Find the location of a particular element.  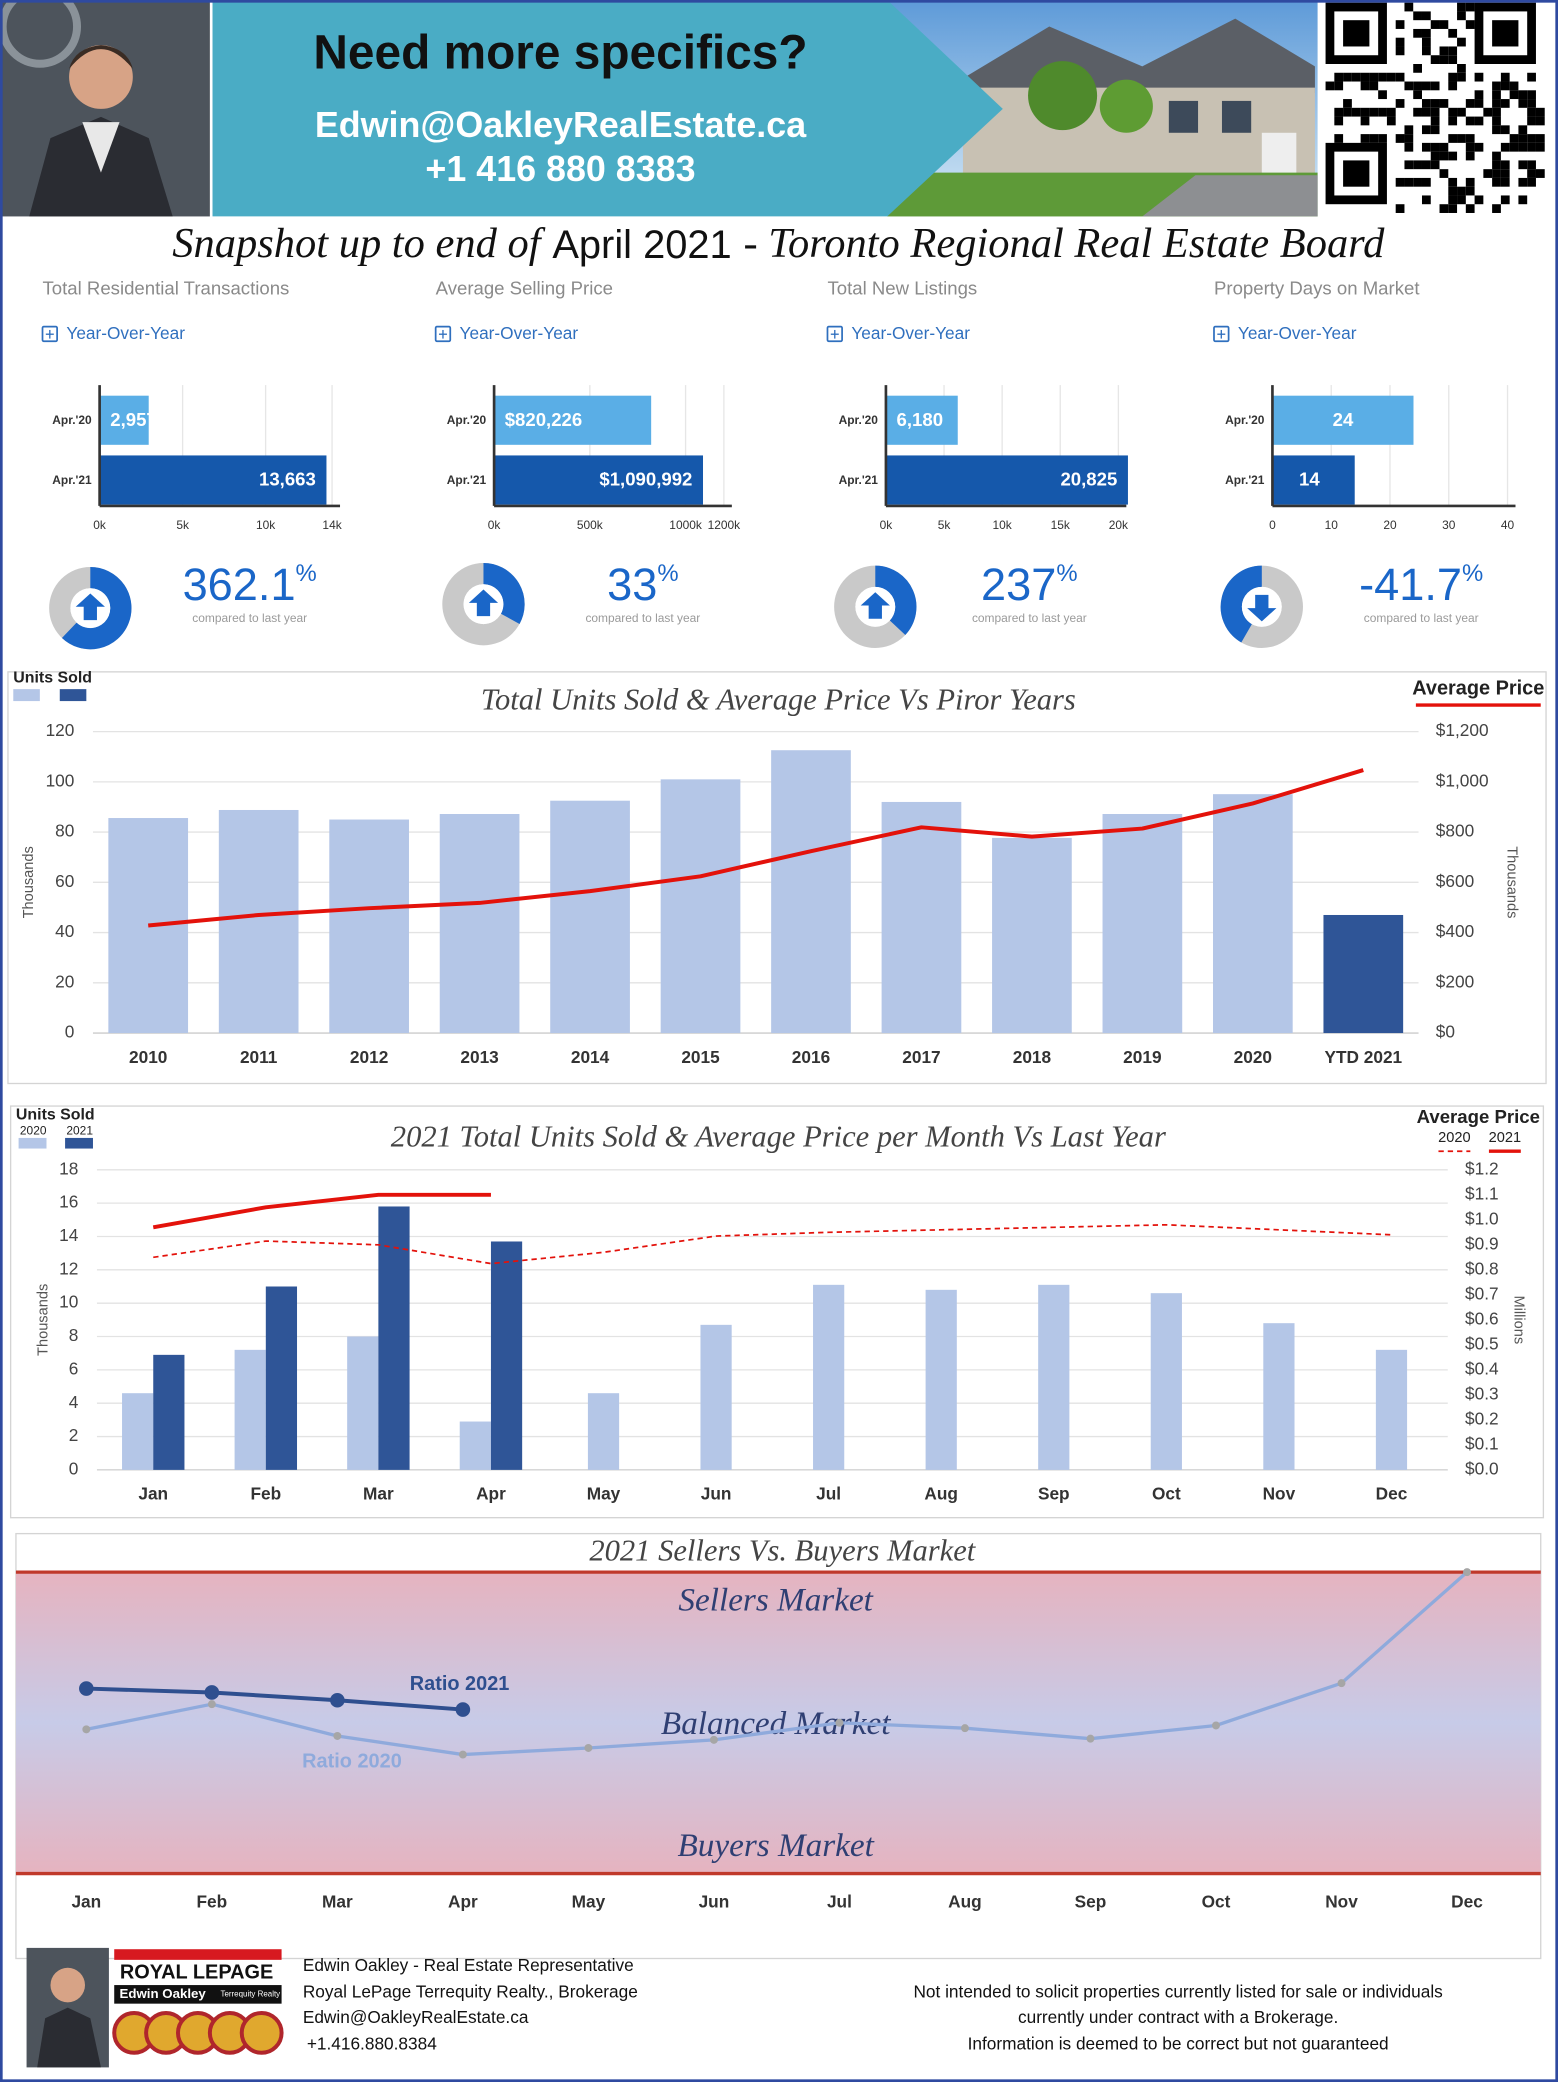

y2-tick-label: $0.3 is located at coordinates (1482, 1393).